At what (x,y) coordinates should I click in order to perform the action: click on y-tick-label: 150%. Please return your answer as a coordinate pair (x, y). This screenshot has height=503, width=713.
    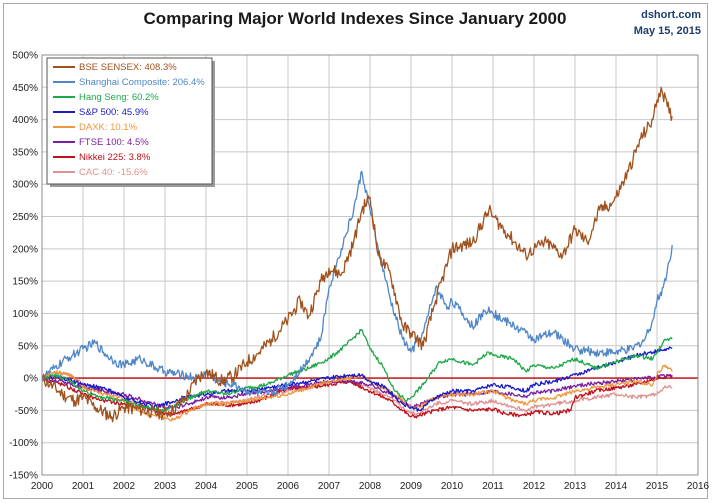
    Looking at the image, I should click on (25, 282).